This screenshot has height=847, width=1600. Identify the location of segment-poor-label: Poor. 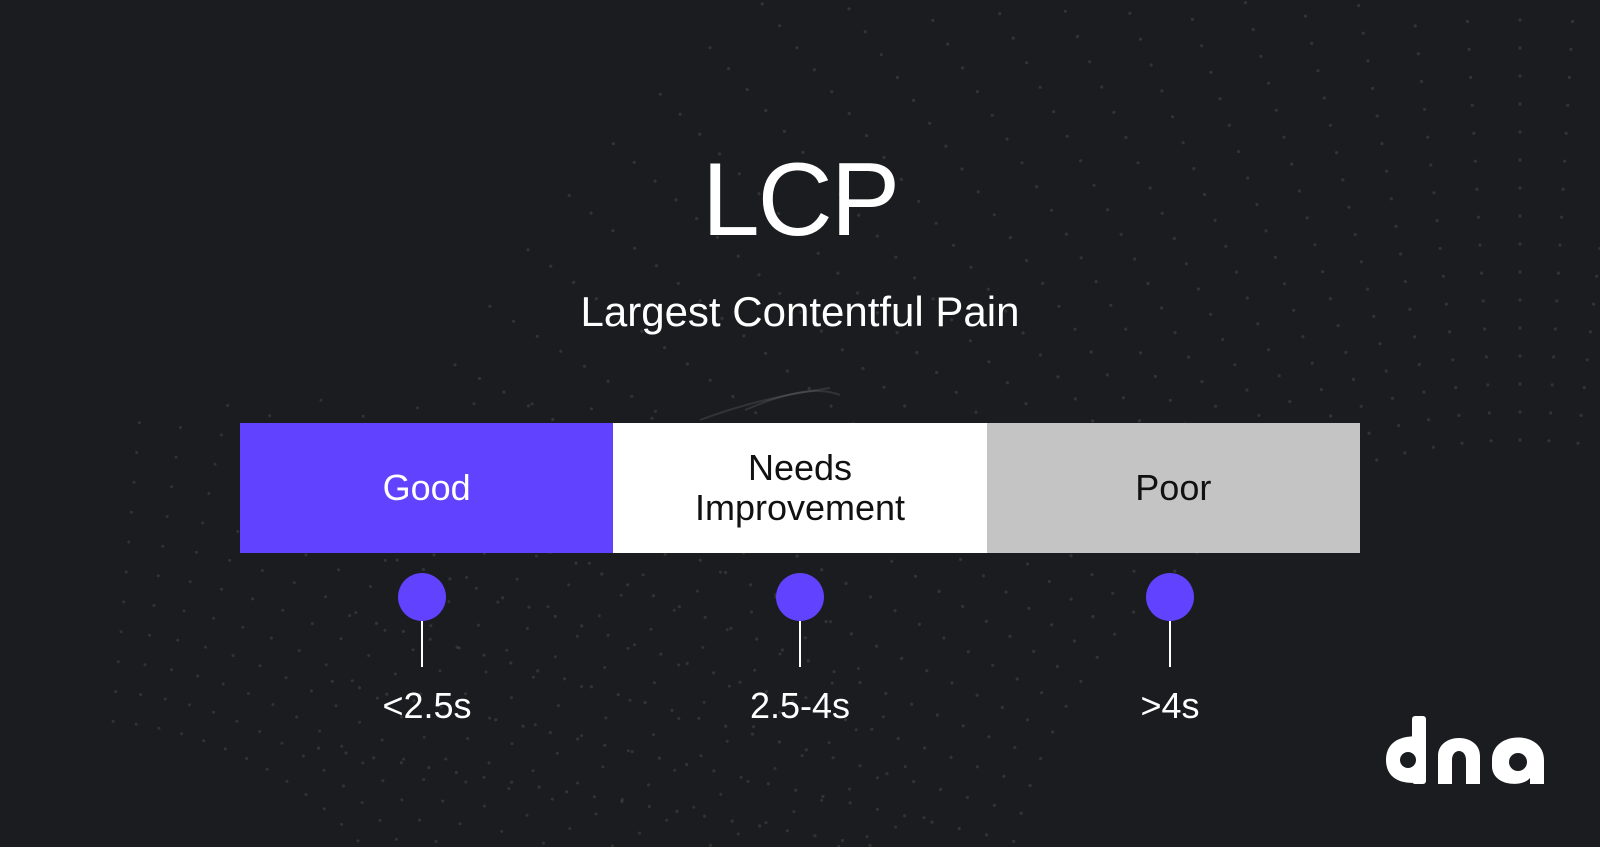
(1173, 487).